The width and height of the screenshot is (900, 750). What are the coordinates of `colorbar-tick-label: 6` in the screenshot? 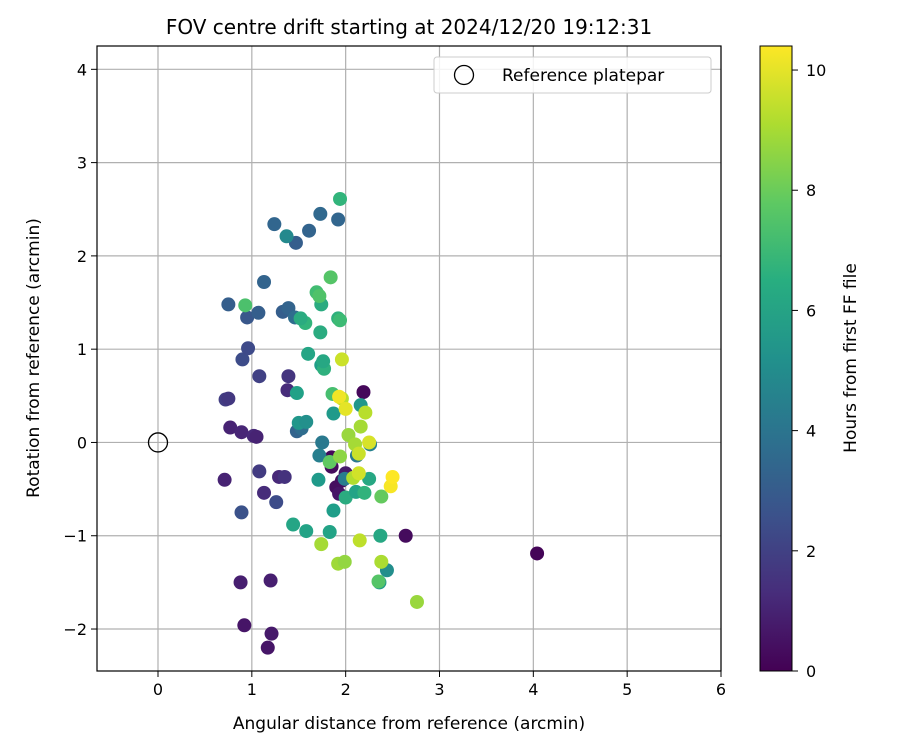 It's located at (811, 310).